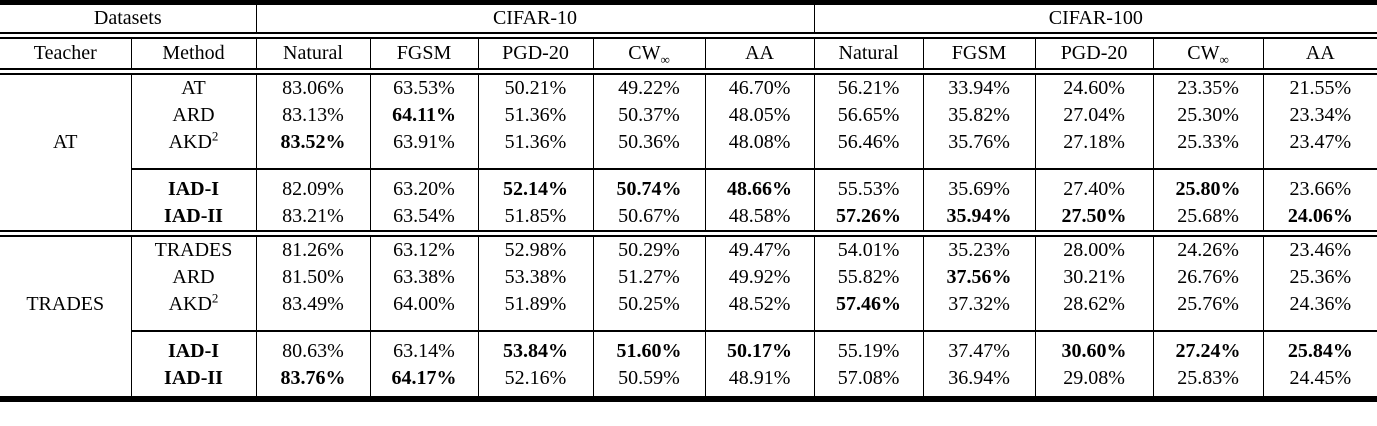 This screenshot has height=426, width=1377. I want to click on value-cell: 37.32%, so click(979, 306).